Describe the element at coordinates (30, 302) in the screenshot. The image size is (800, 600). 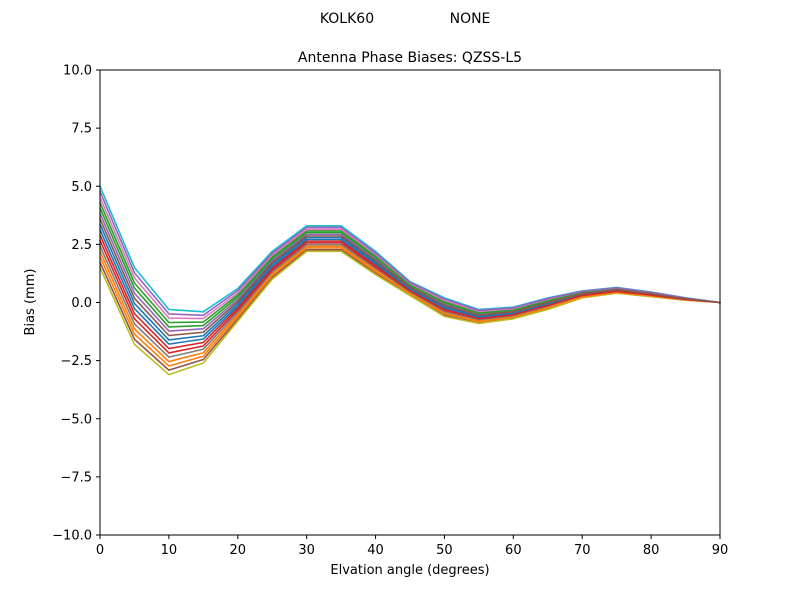
I see `y-axis-label: Bias (mm)` at that location.